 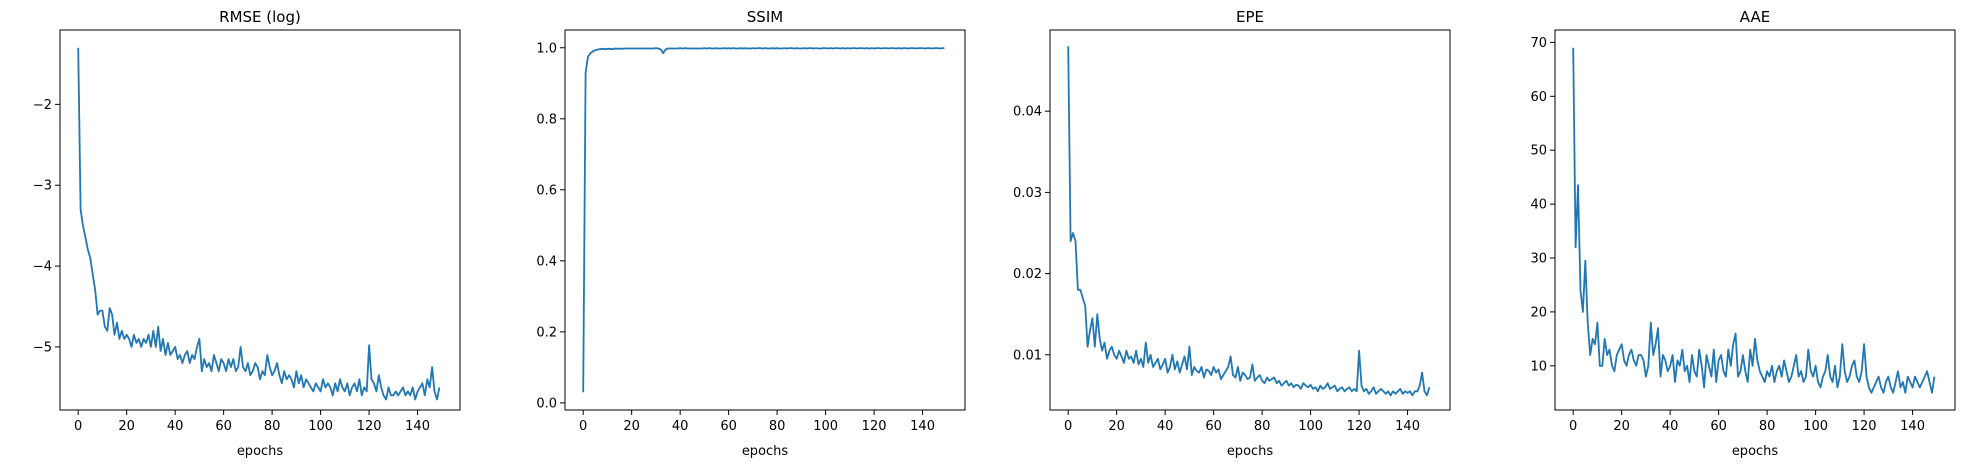 What do you see at coordinates (42, 267) in the screenshot?
I see `y-tick-label: −4` at bounding box center [42, 267].